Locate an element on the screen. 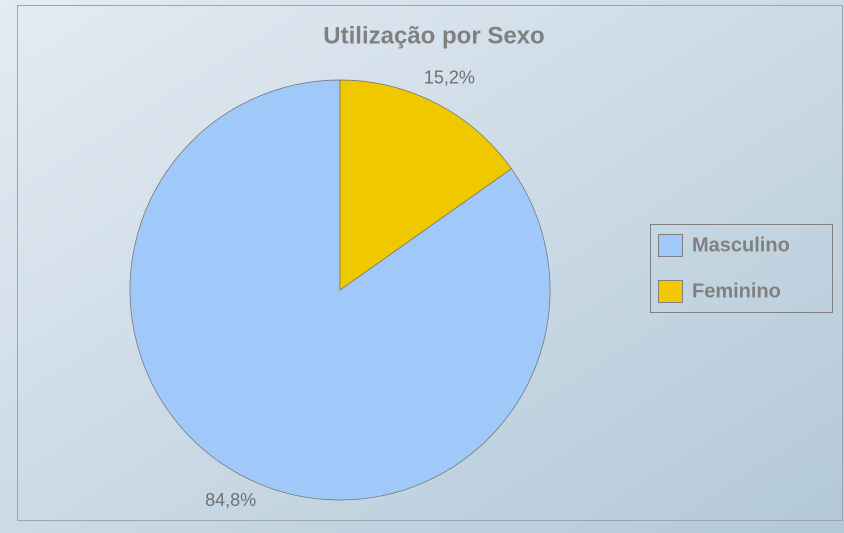  legend-label: Feminino is located at coordinates (736, 291).